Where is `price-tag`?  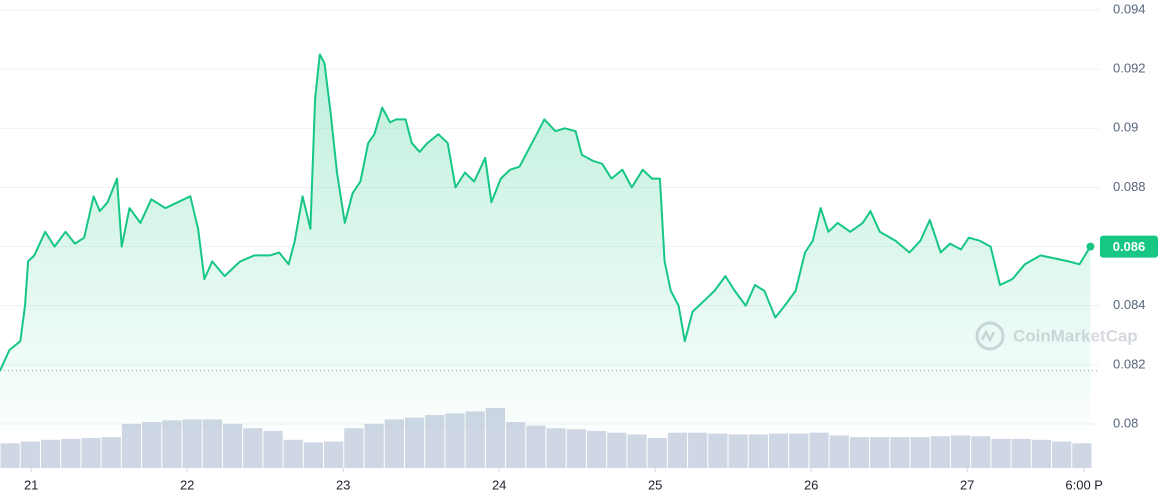 price-tag is located at coordinates (1129, 246).